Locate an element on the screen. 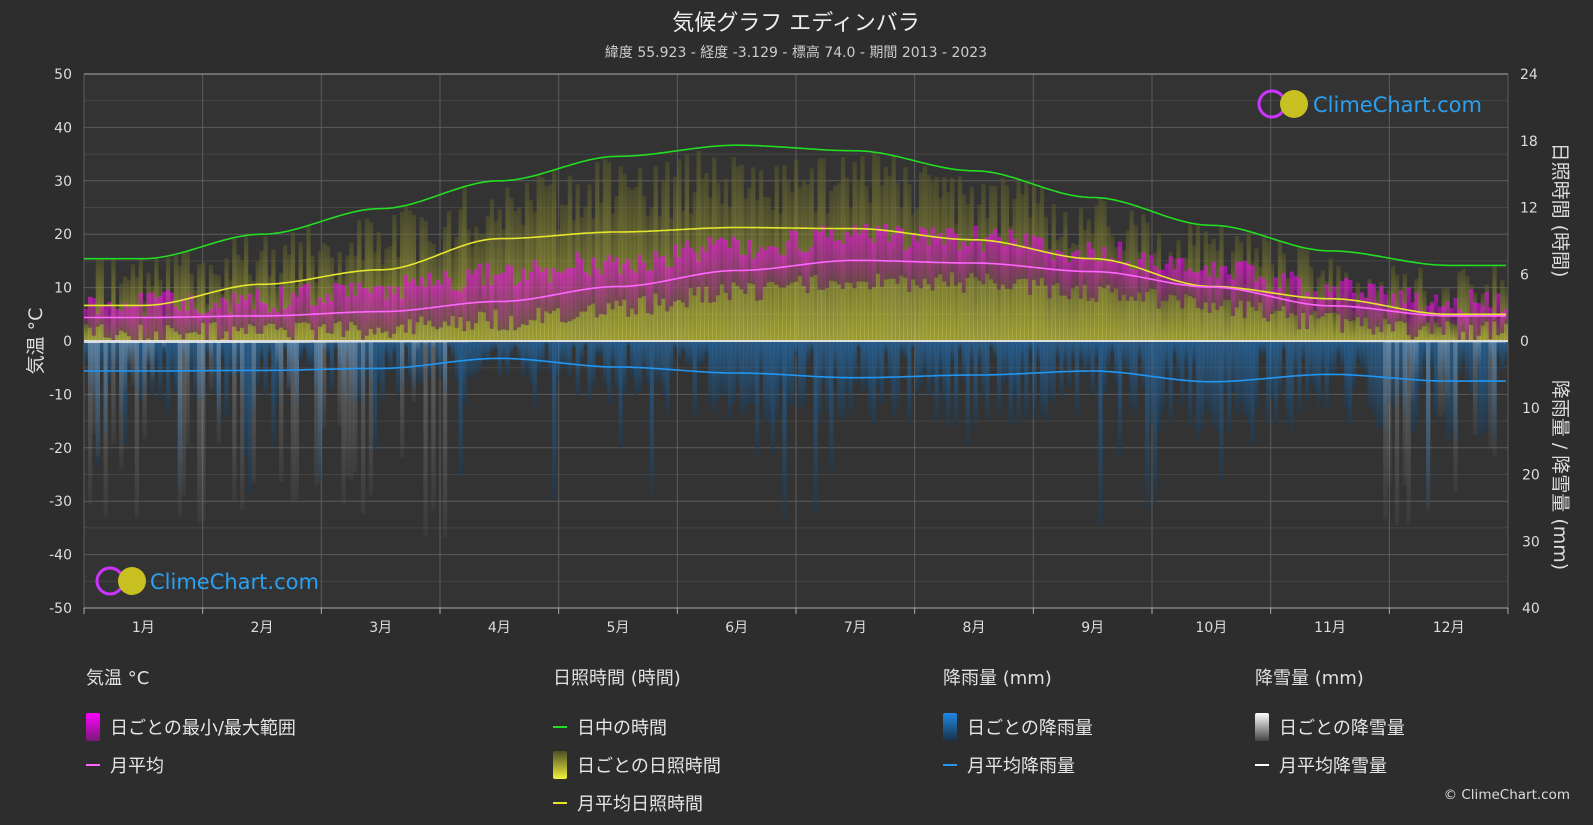 This screenshot has width=1593, height=825. legend-heading-snow: 降雪量 (mm) is located at coordinates (1309, 678).